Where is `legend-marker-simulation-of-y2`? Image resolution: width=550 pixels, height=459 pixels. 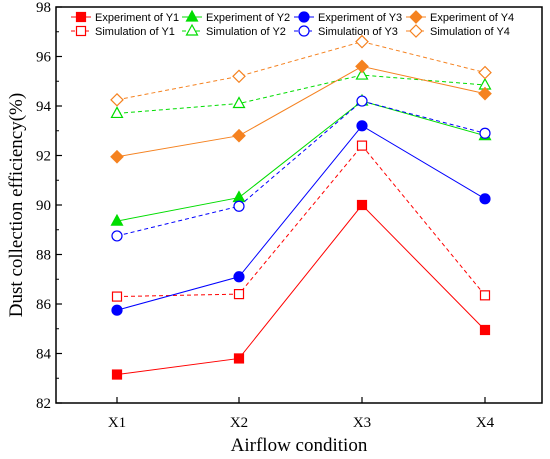 legend-marker-simulation-of-y2 is located at coordinates (192, 29).